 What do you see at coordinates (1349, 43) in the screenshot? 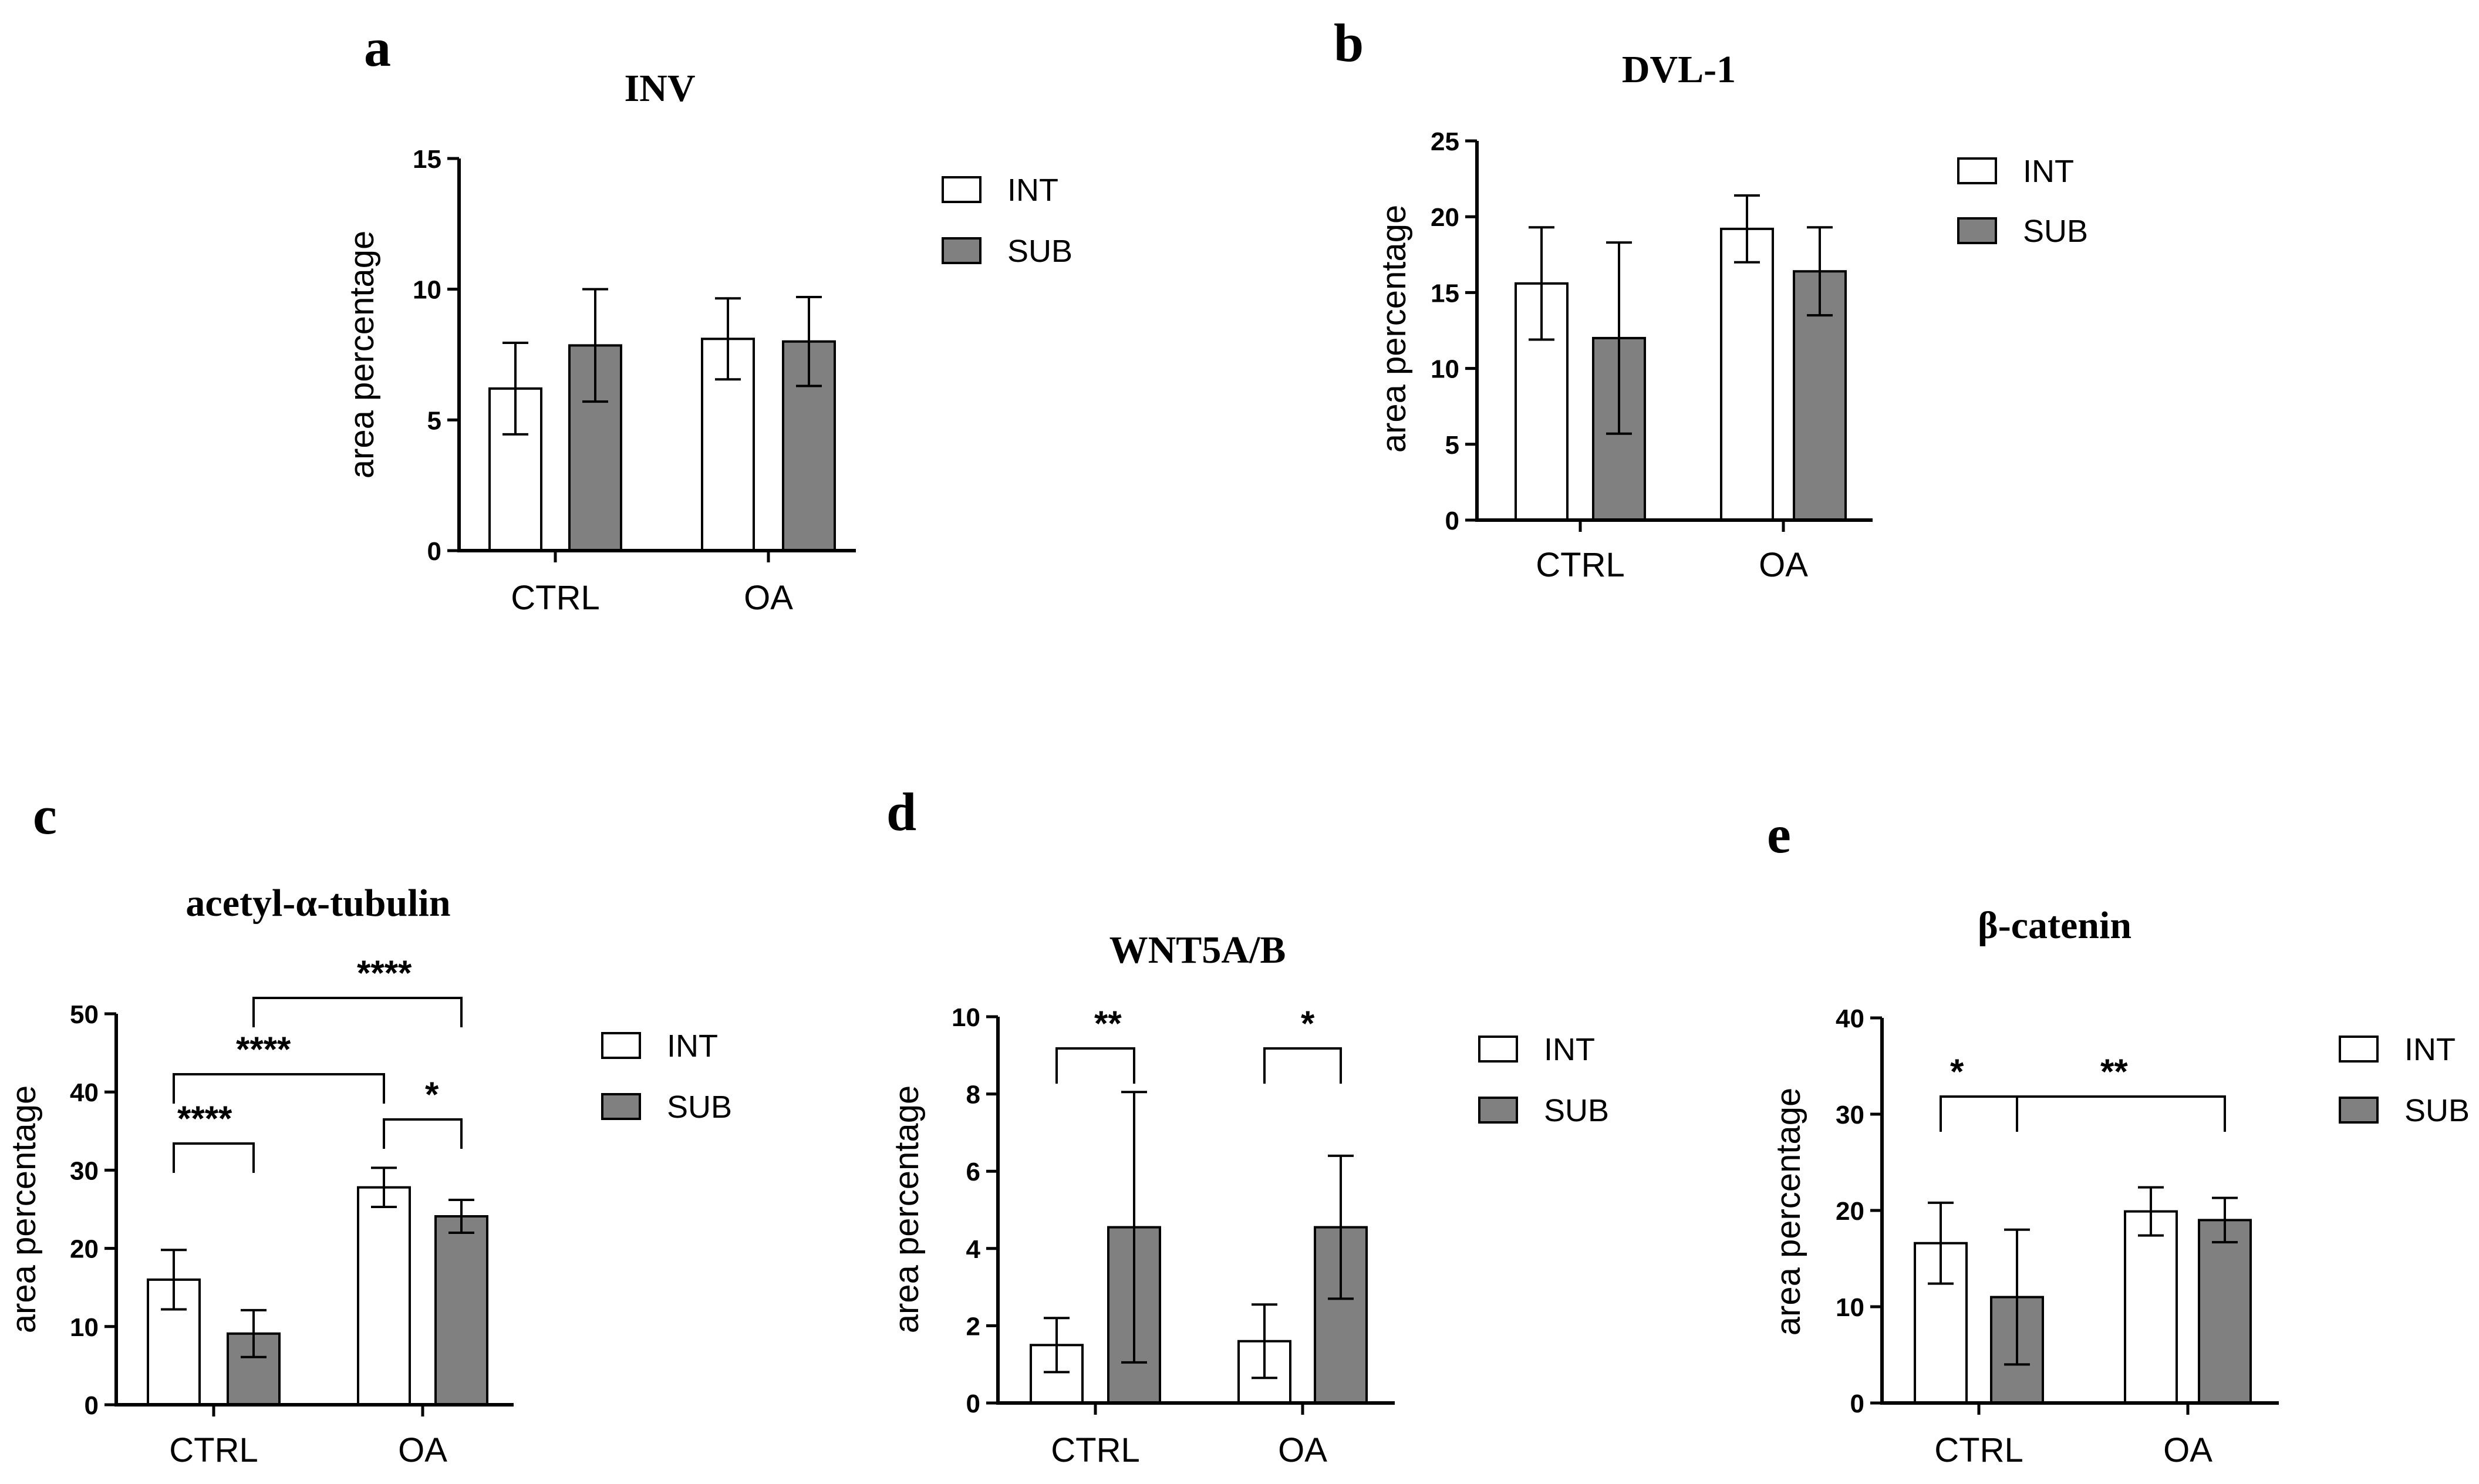
I see `panel-letter: b` at bounding box center [1349, 43].